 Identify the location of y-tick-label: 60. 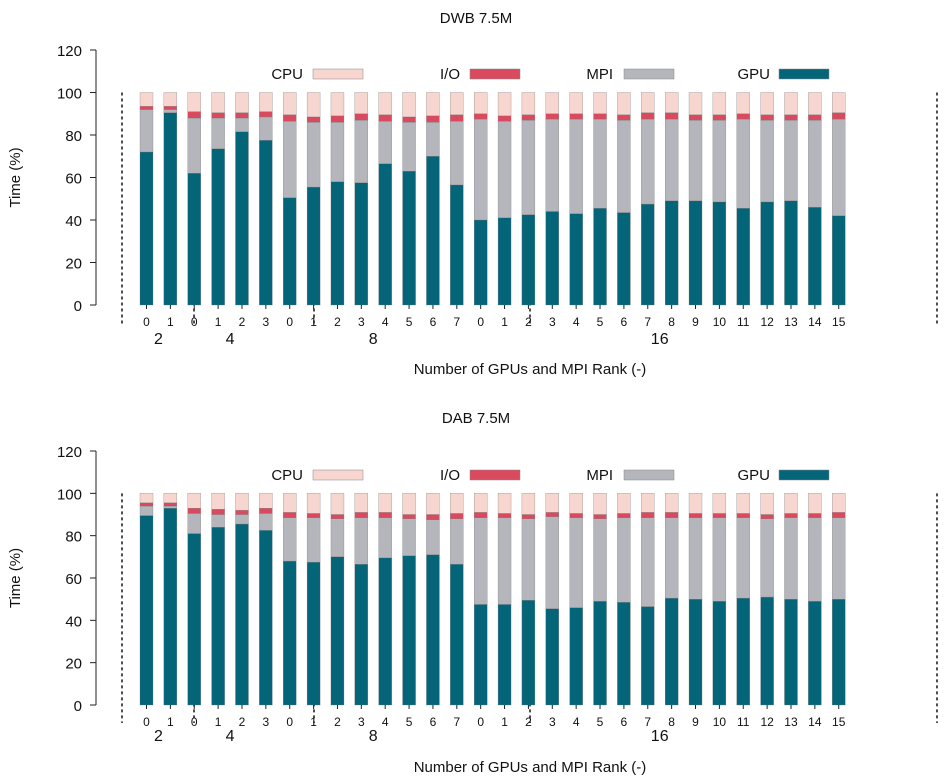
(73, 579).